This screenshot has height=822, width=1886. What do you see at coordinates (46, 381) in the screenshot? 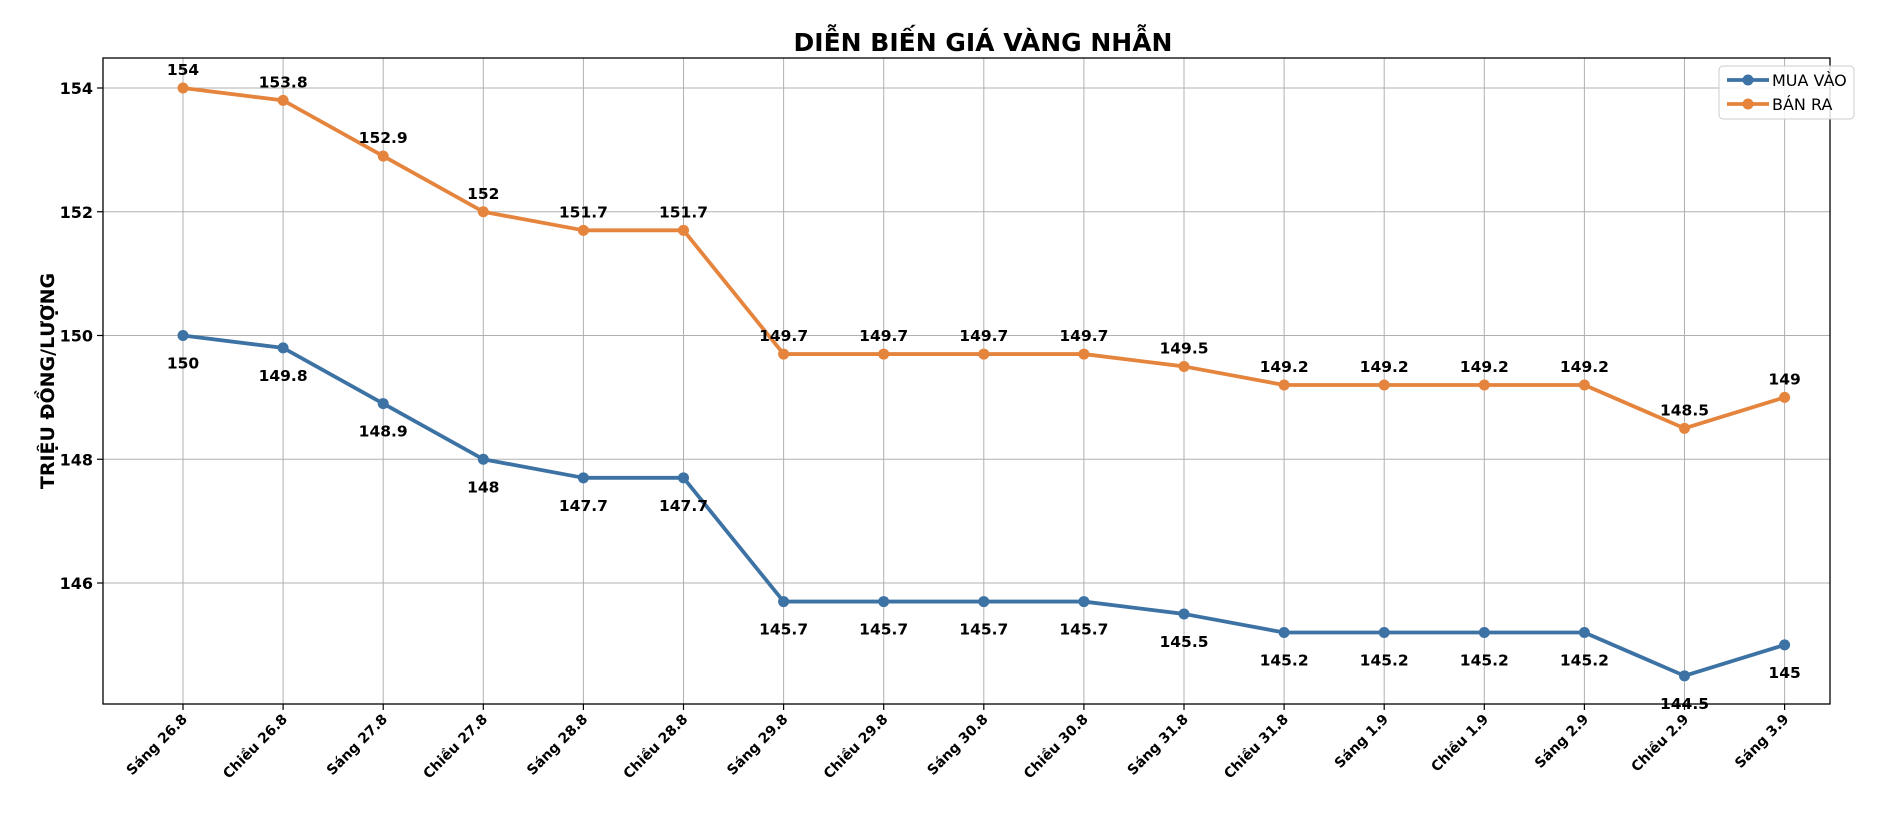
I see `y-axis-label: TRIỆU ĐỒNG/LƯỢNG` at bounding box center [46, 381].